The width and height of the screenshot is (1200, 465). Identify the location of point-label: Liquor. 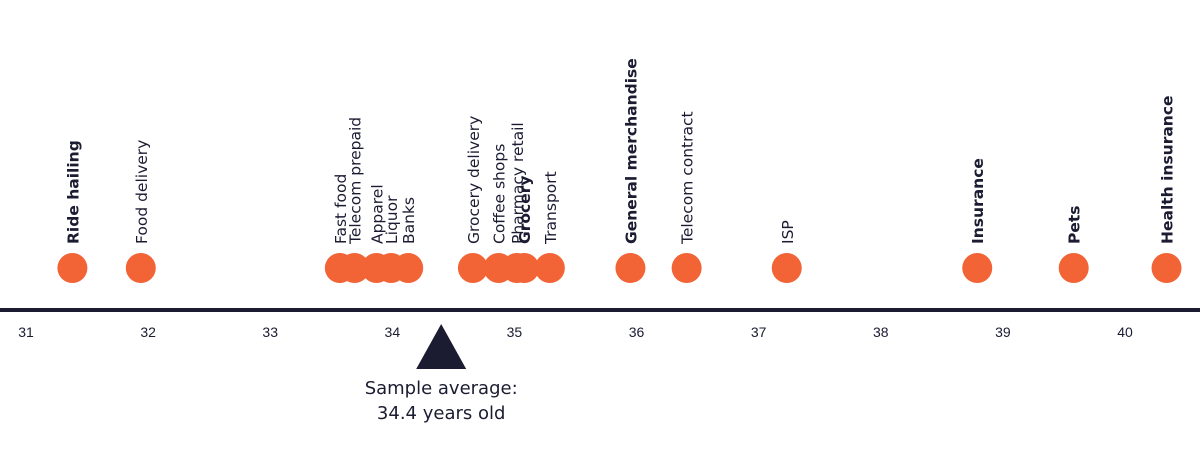
(392, 219).